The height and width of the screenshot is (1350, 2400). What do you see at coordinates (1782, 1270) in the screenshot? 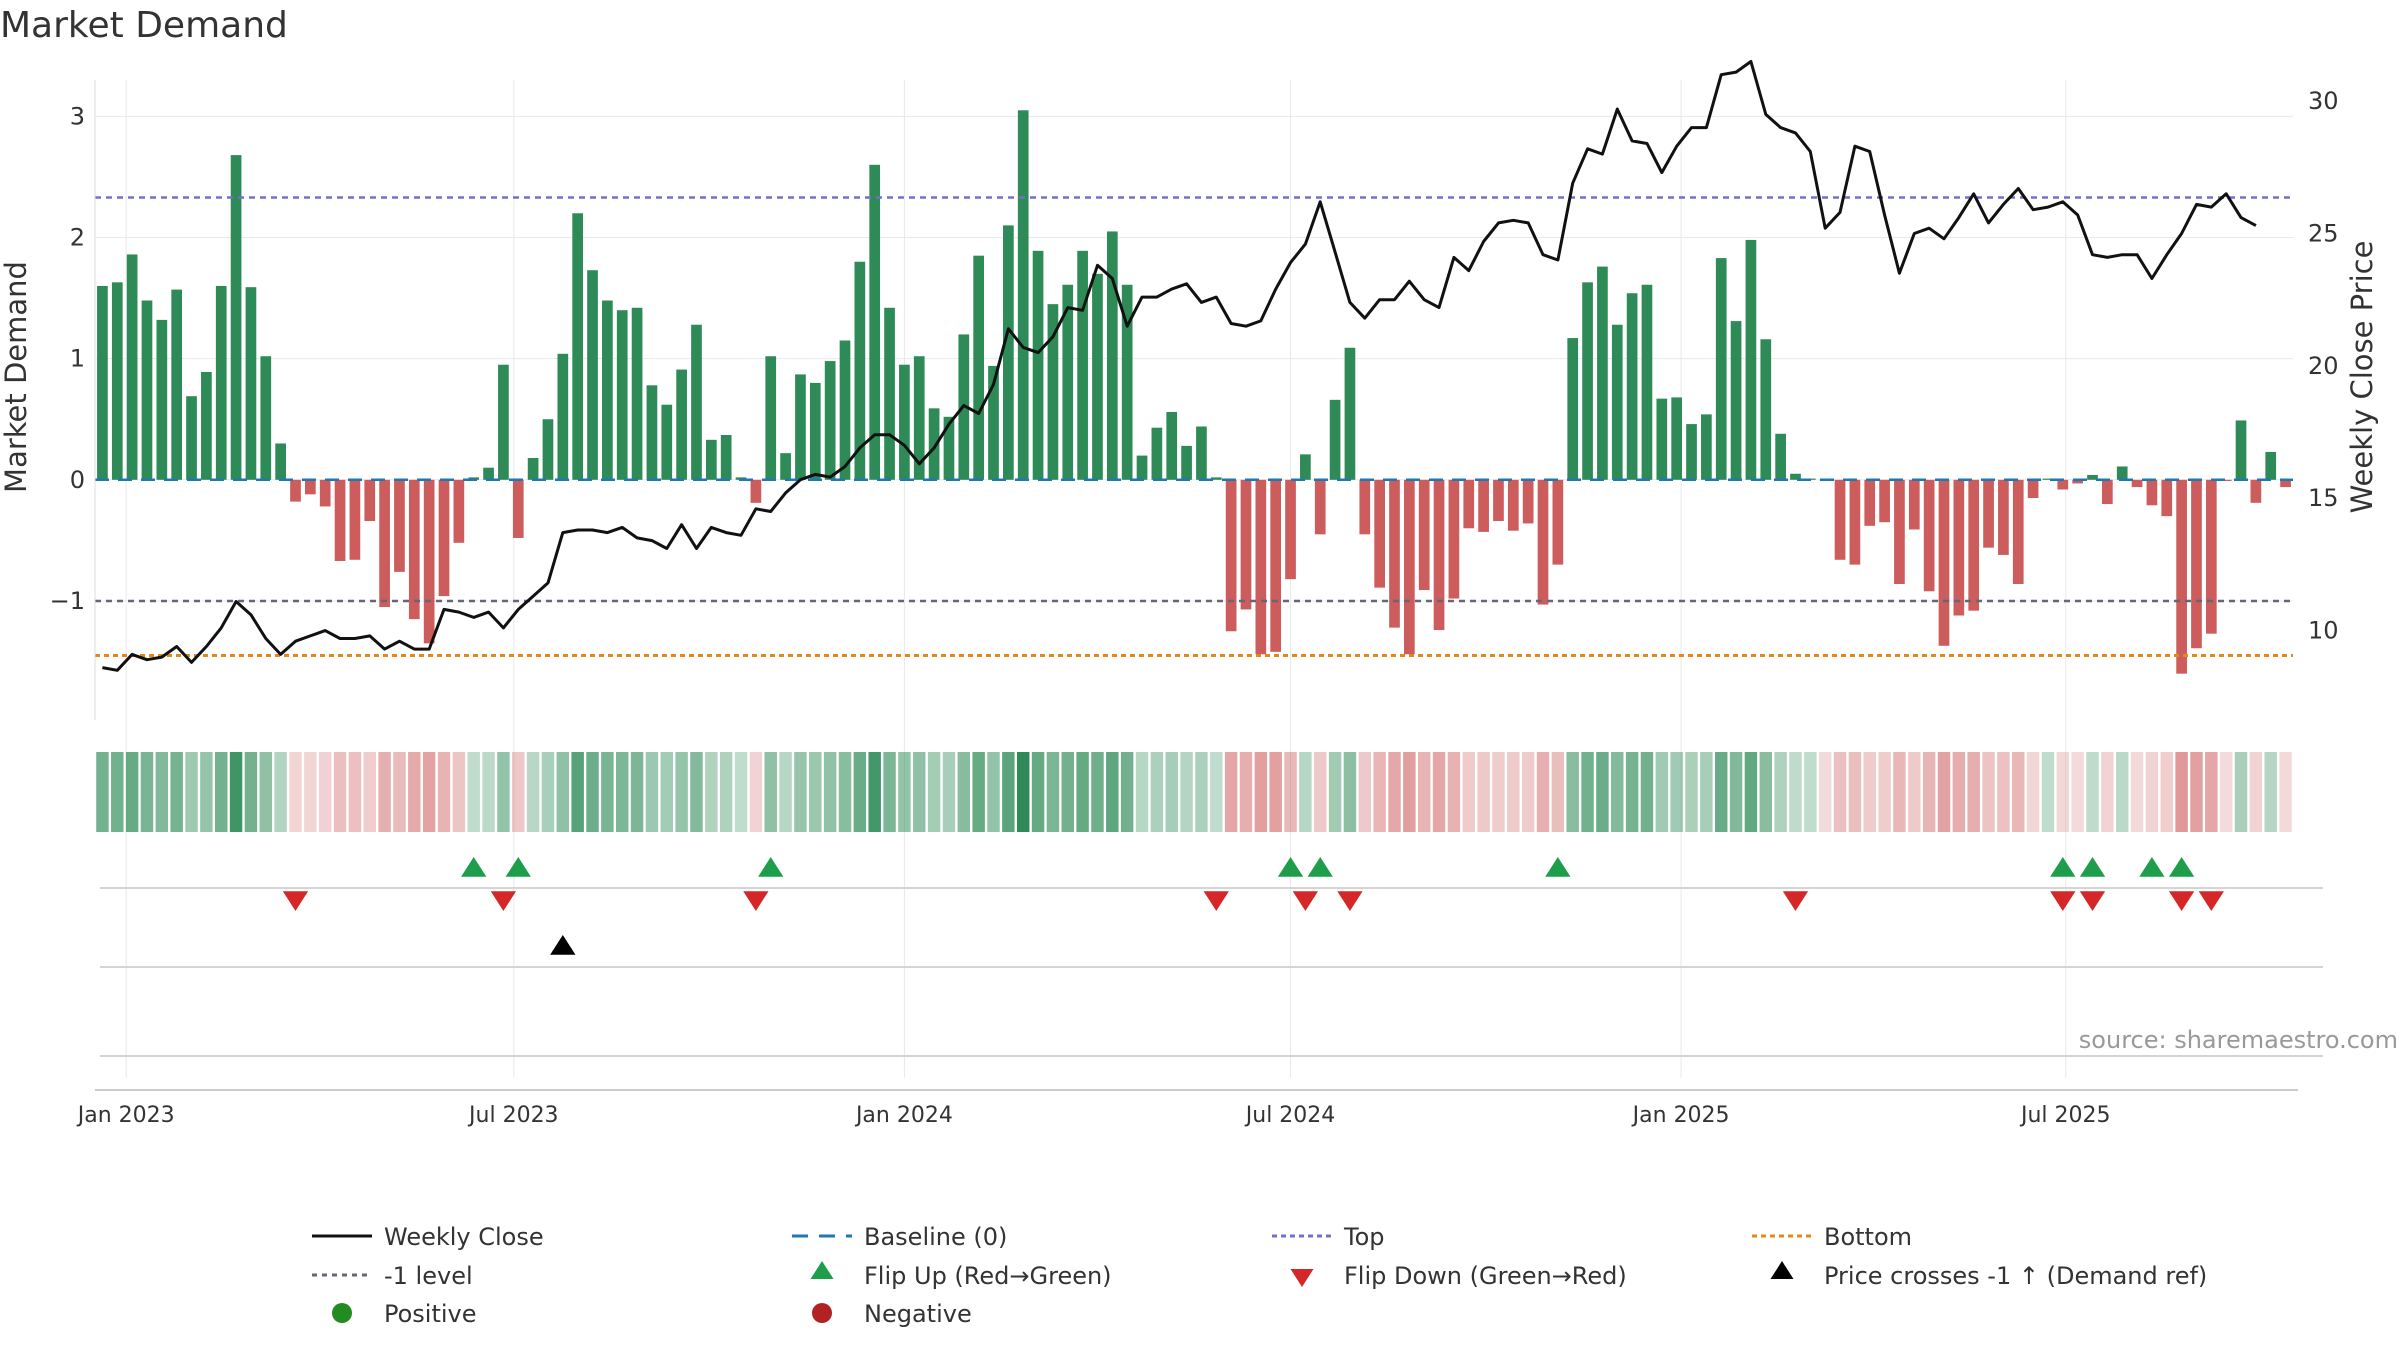
I see `legend-swatch-price-cross` at bounding box center [1782, 1270].